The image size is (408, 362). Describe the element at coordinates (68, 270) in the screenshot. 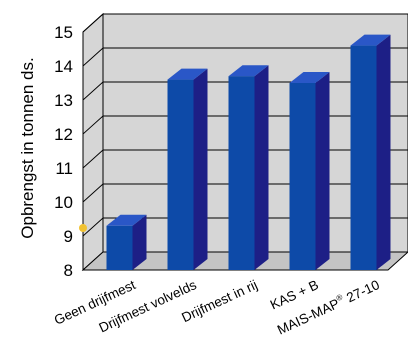

I see `y-tick-label: 8` at that location.